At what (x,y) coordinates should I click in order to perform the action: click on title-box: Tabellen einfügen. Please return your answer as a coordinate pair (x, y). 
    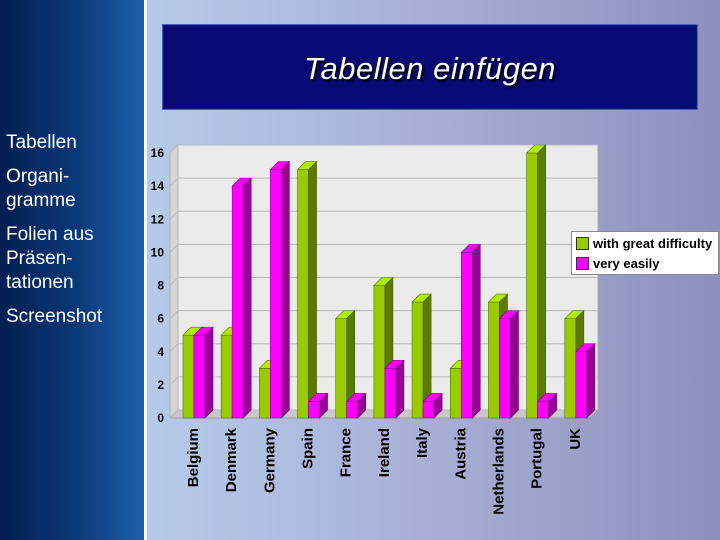
    Looking at the image, I should click on (430, 67).